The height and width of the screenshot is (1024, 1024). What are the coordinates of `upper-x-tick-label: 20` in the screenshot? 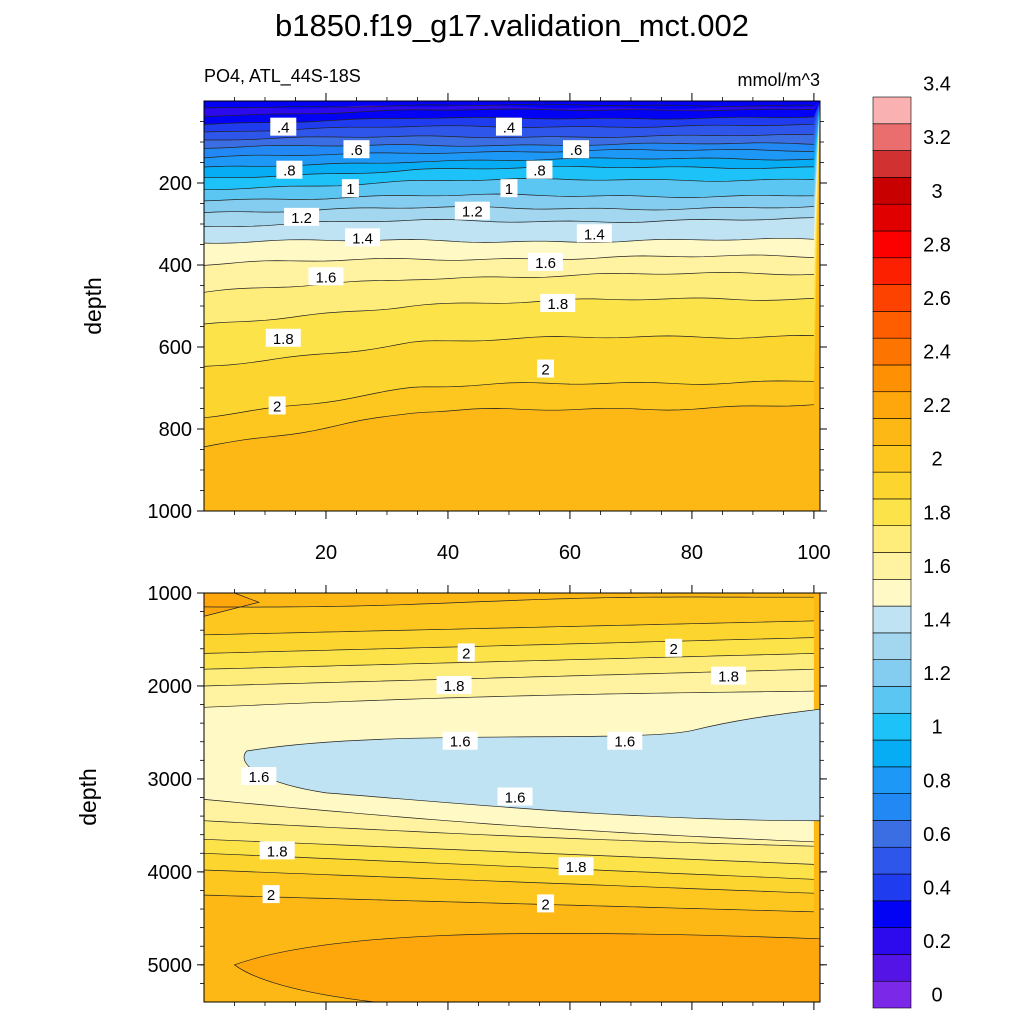 It's located at (326, 553).